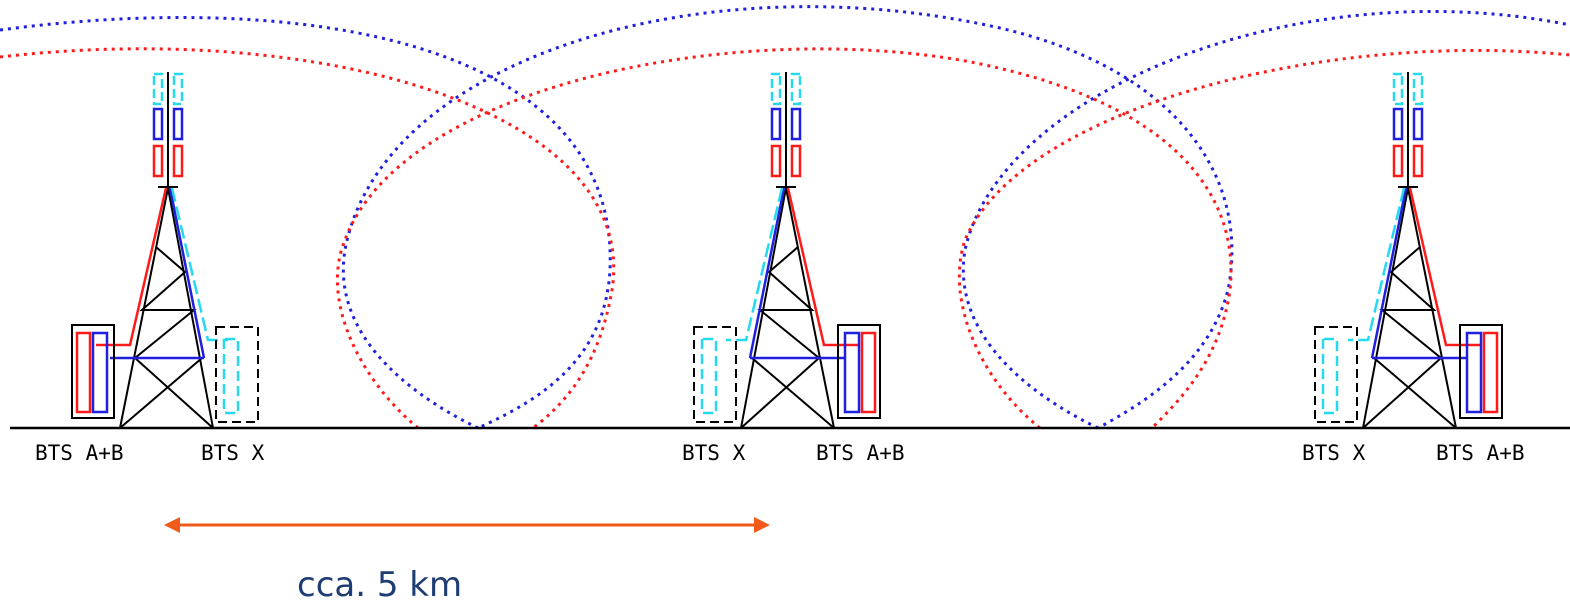  I want to click on tower-1-left-label: BTS A+B, so click(79, 453).